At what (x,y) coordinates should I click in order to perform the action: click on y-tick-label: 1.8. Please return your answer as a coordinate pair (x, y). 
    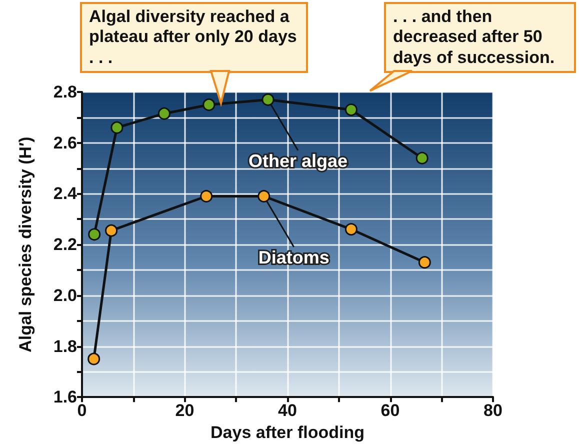
    Looking at the image, I should click on (65, 346).